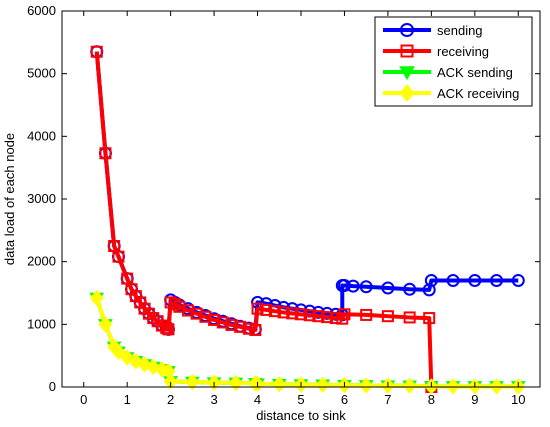  What do you see at coordinates (170, 399) in the screenshot?
I see `x-tick-label: 2` at bounding box center [170, 399].